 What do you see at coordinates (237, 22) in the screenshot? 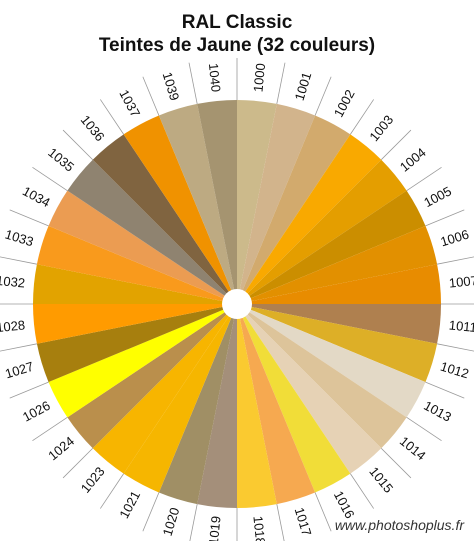
I see `chart-title: RAL Classic` at bounding box center [237, 22].